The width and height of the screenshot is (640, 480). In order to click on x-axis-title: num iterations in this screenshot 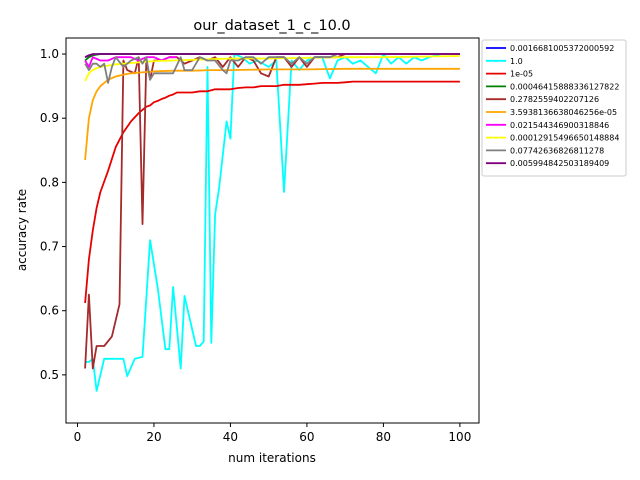, I will do `click(272, 458)`.